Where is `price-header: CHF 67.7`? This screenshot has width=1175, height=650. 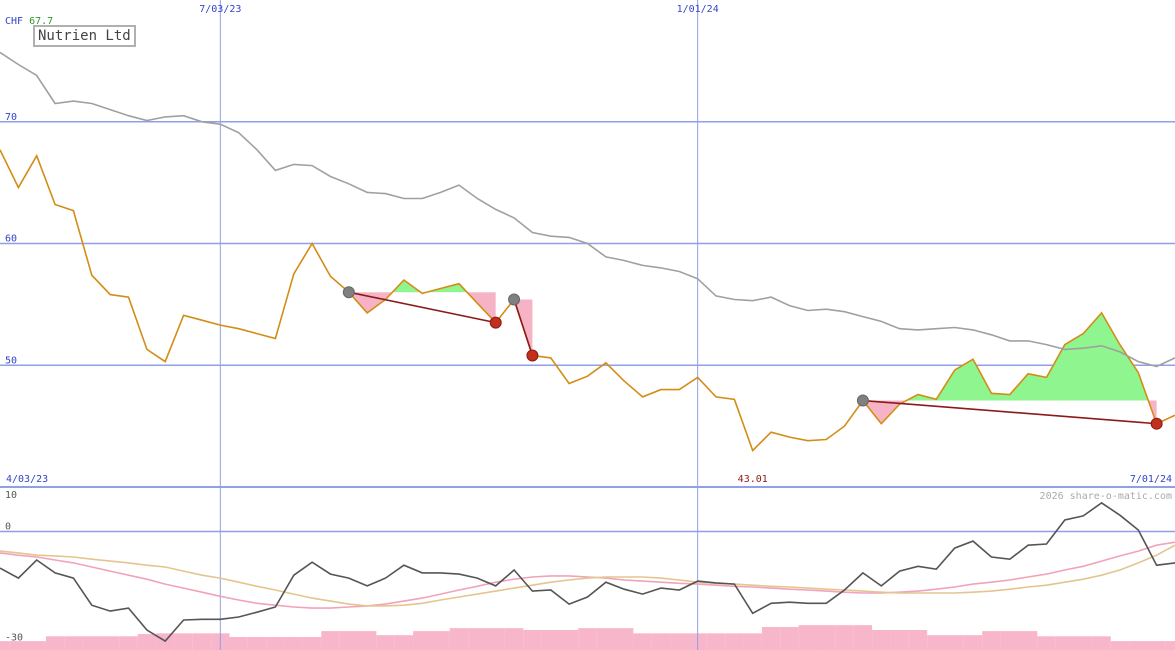 price-header: CHF 67.7 is located at coordinates (29, 21).